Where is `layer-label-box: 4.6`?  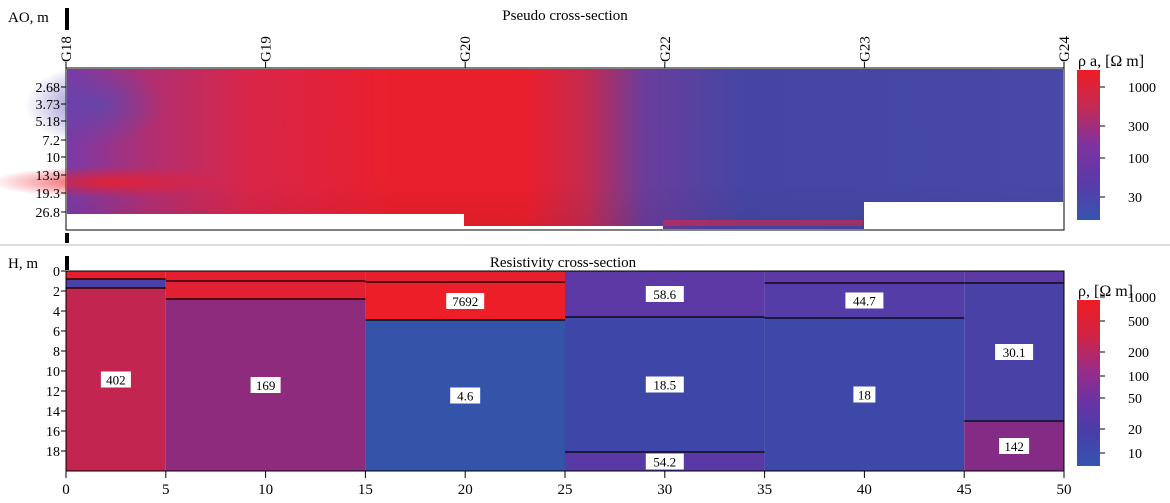
layer-label-box: 4.6 is located at coordinates (465, 395).